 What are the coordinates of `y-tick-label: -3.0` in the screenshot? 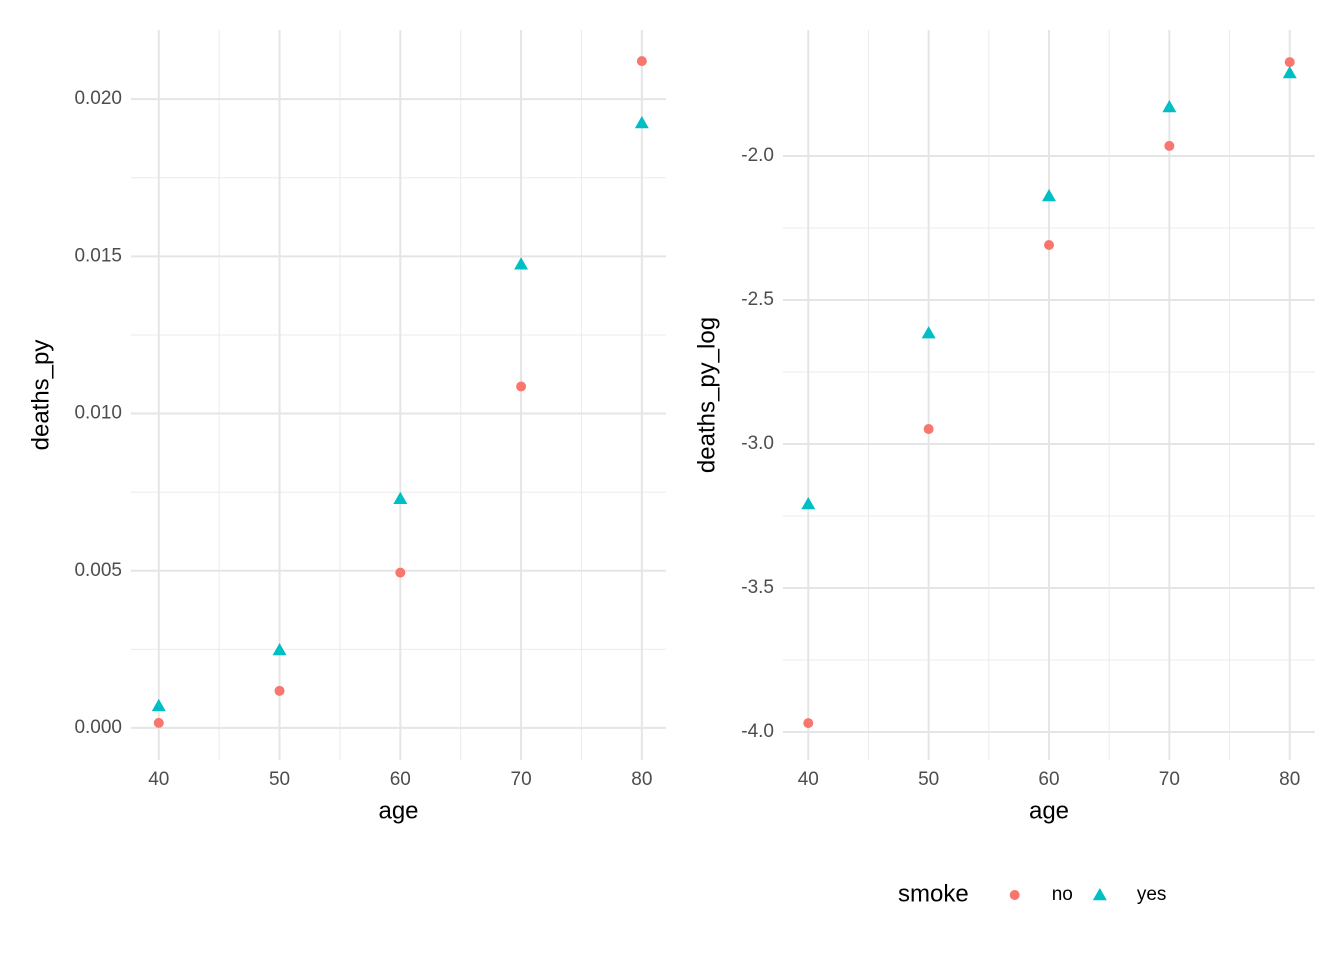 It's located at (757, 443).